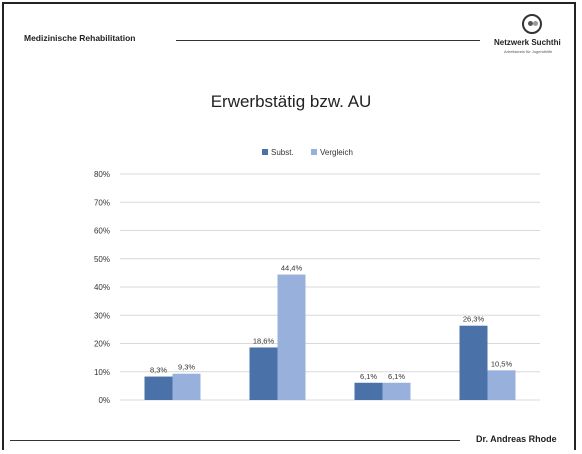 The height and width of the screenshot is (454, 582). Describe the element at coordinates (235, 440) in the screenshot. I see `footer-divider` at that location.